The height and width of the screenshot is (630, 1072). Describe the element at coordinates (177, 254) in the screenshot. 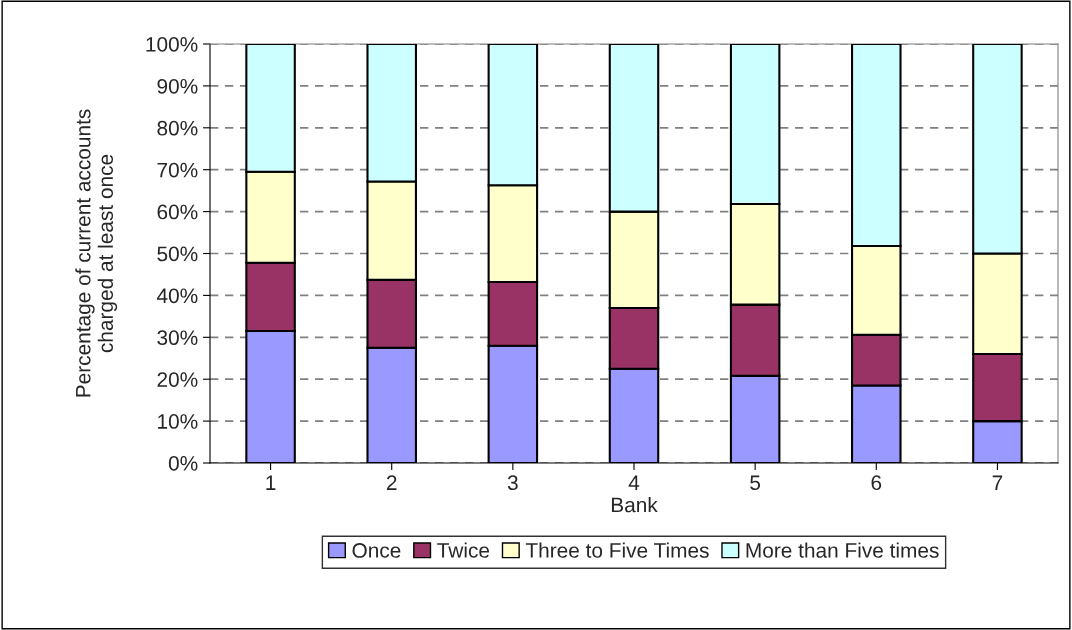

I see `y-tick-label: 50%` at that location.